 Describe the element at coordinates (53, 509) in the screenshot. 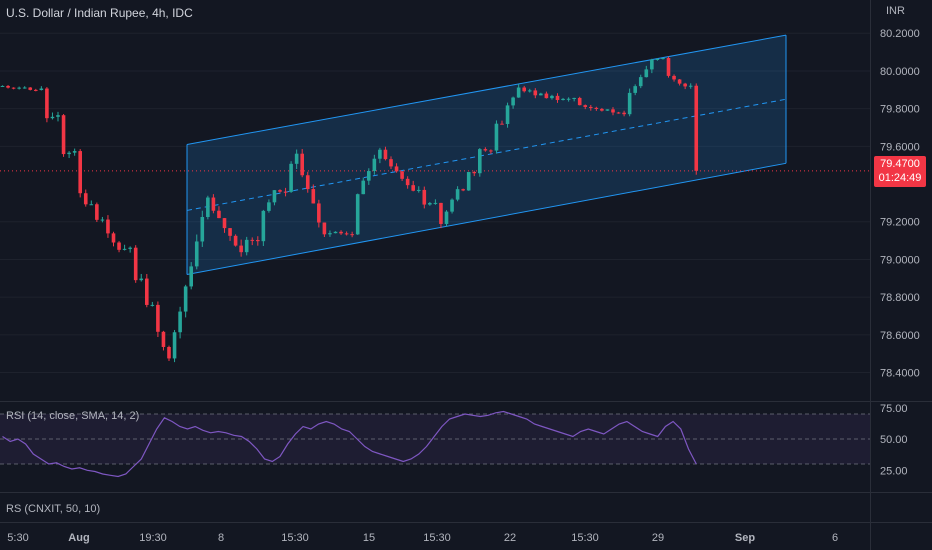

I see `rs-label: RS (CNXIT, 50, 10)` at that location.